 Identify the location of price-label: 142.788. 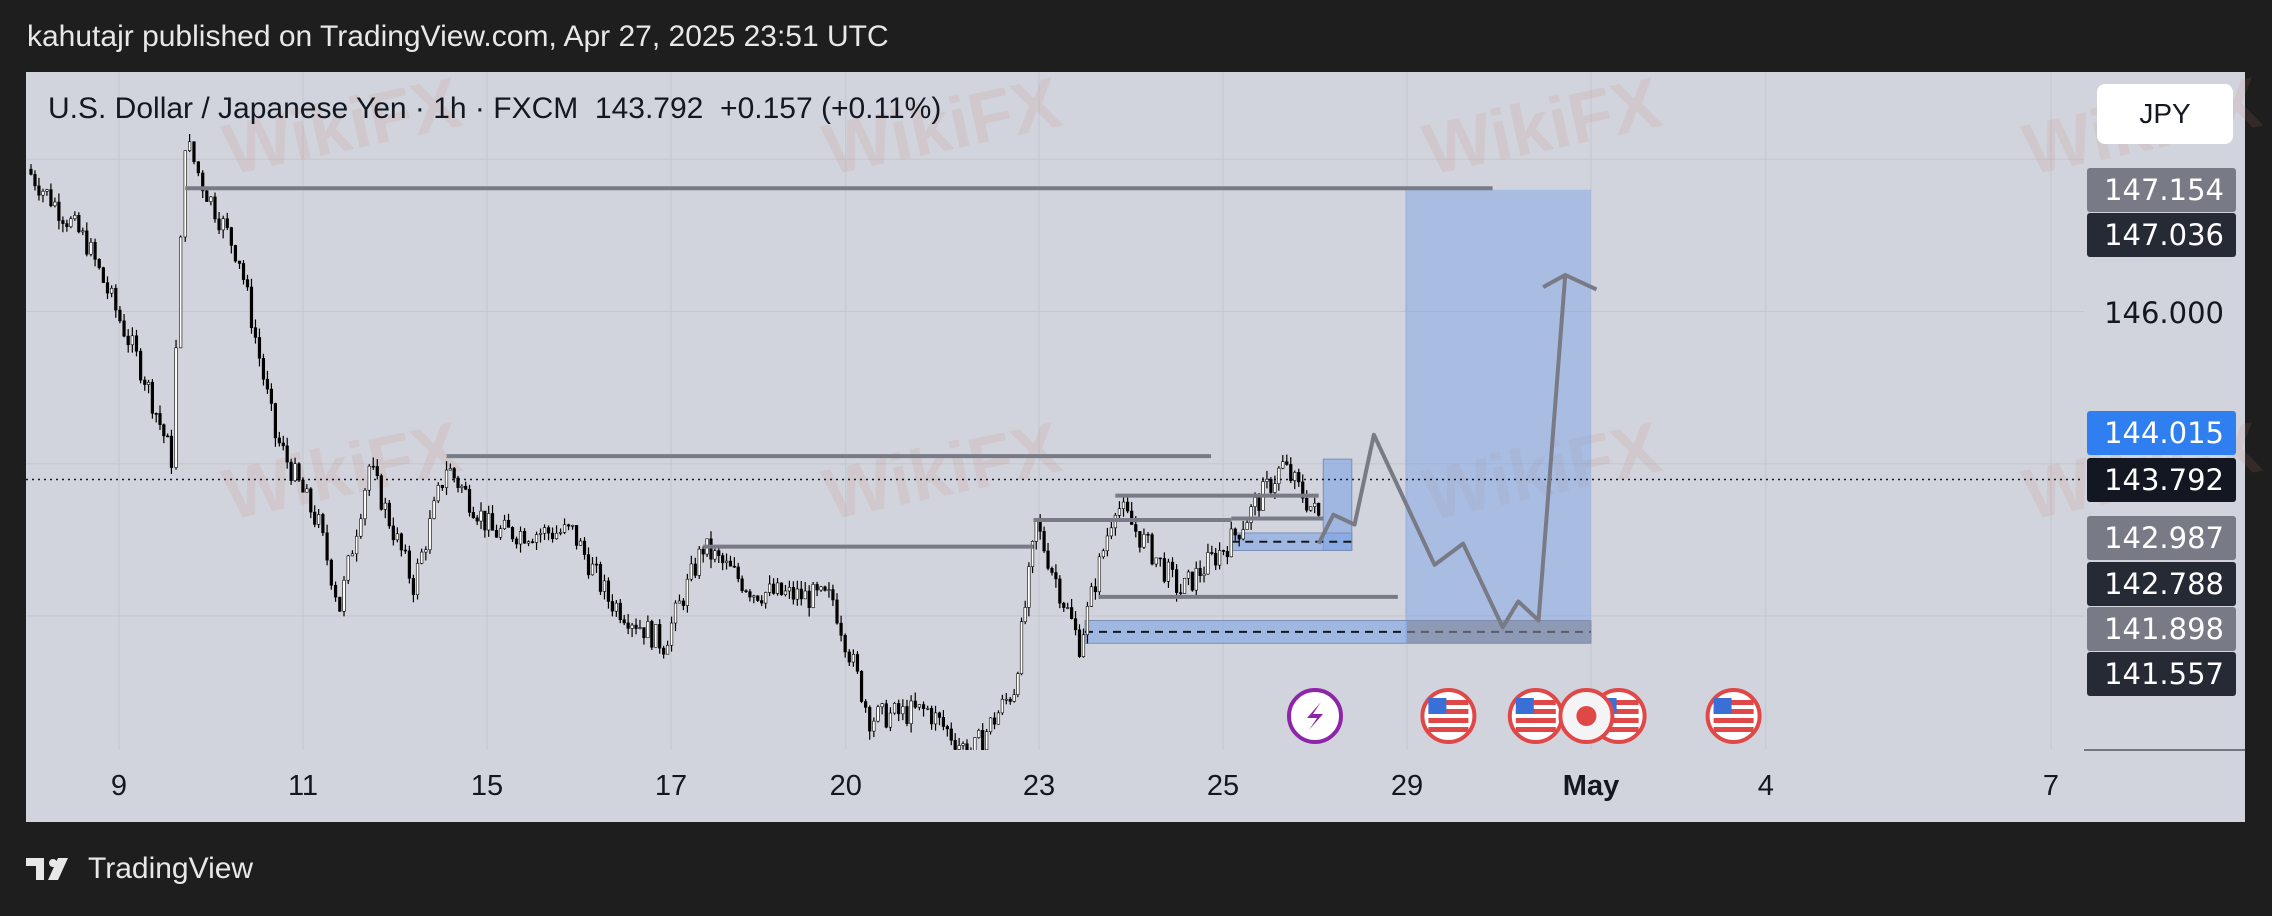
(2161, 584).